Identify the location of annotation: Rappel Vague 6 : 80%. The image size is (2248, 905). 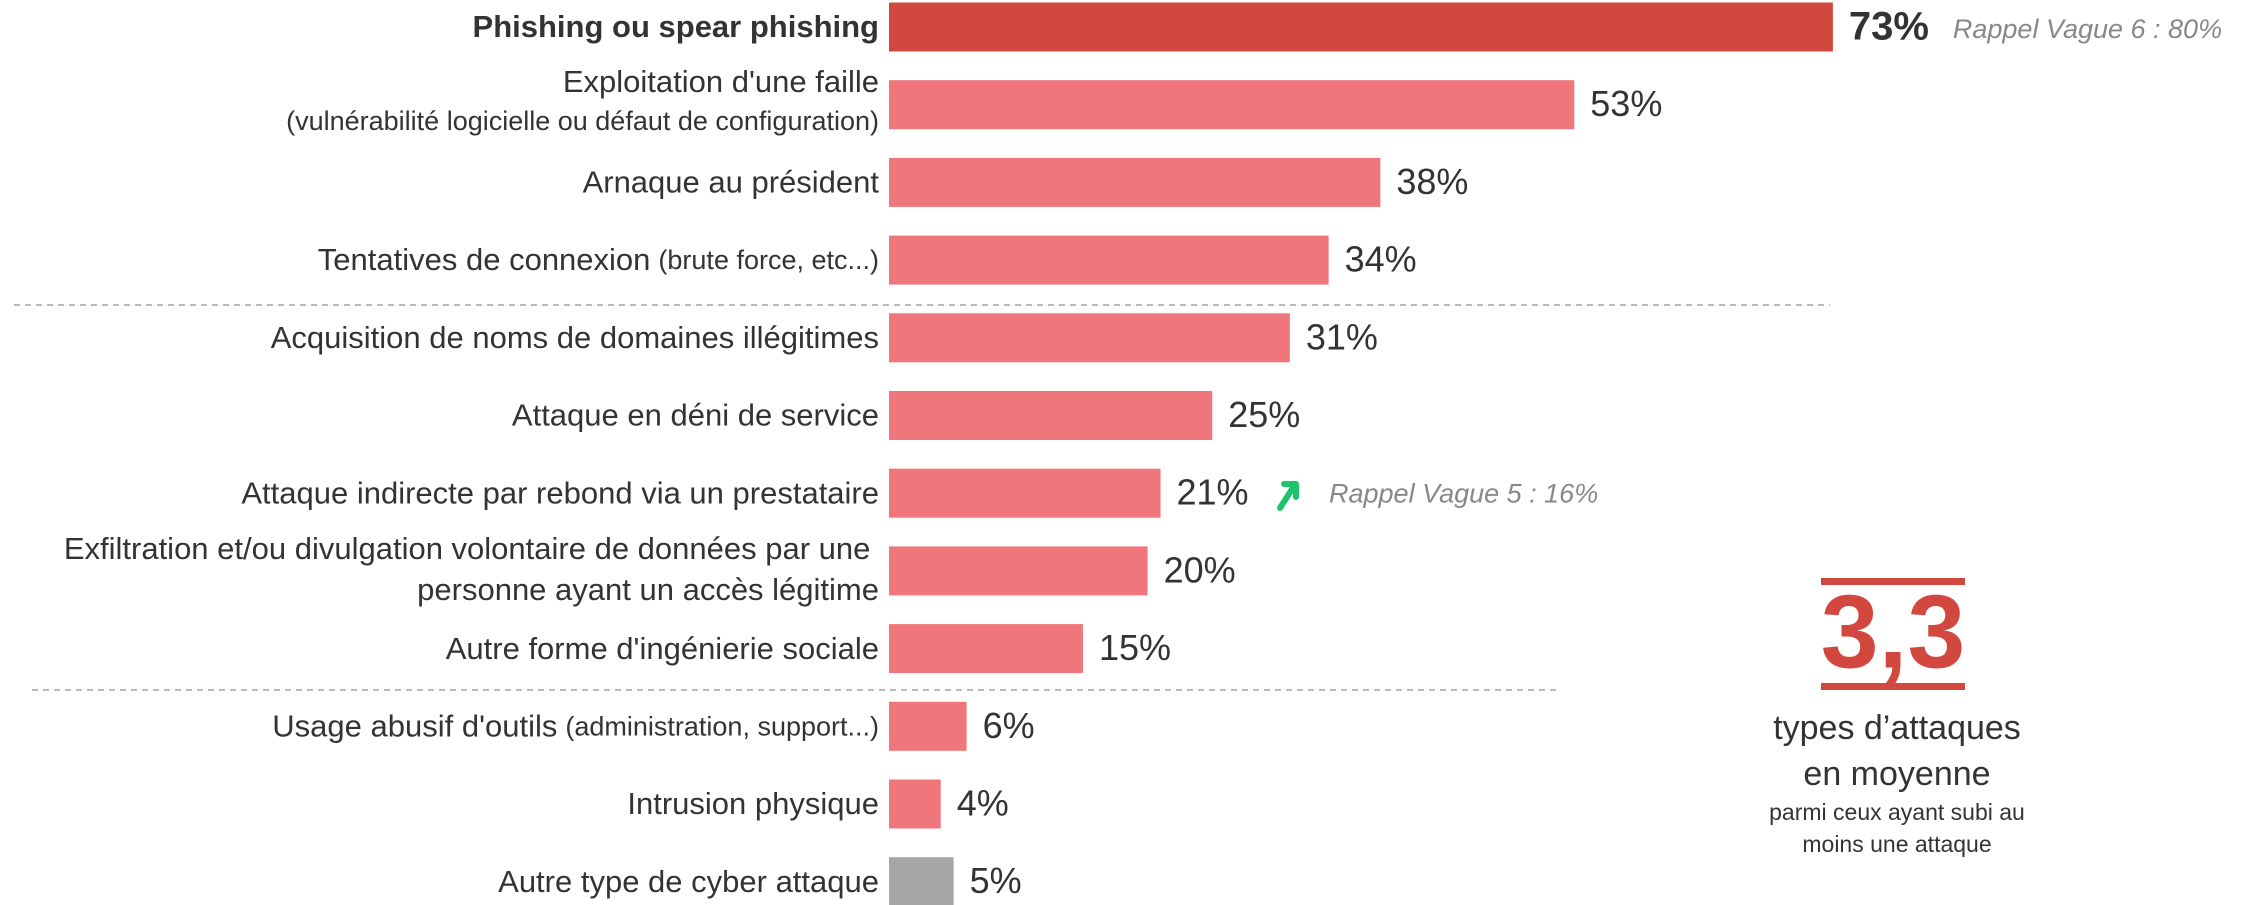
(2087, 29).